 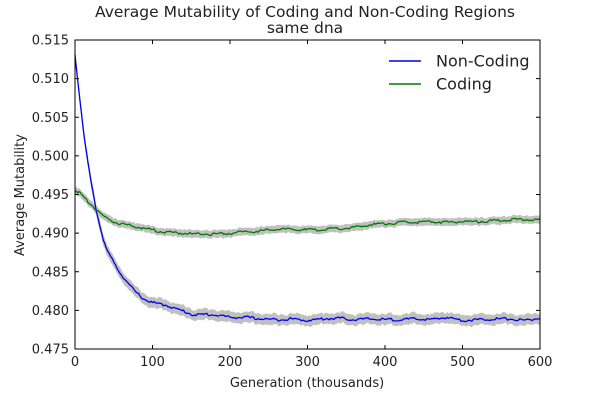 I want to click on x-axis-label: Generation (thousands), so click(x=307, y=383).